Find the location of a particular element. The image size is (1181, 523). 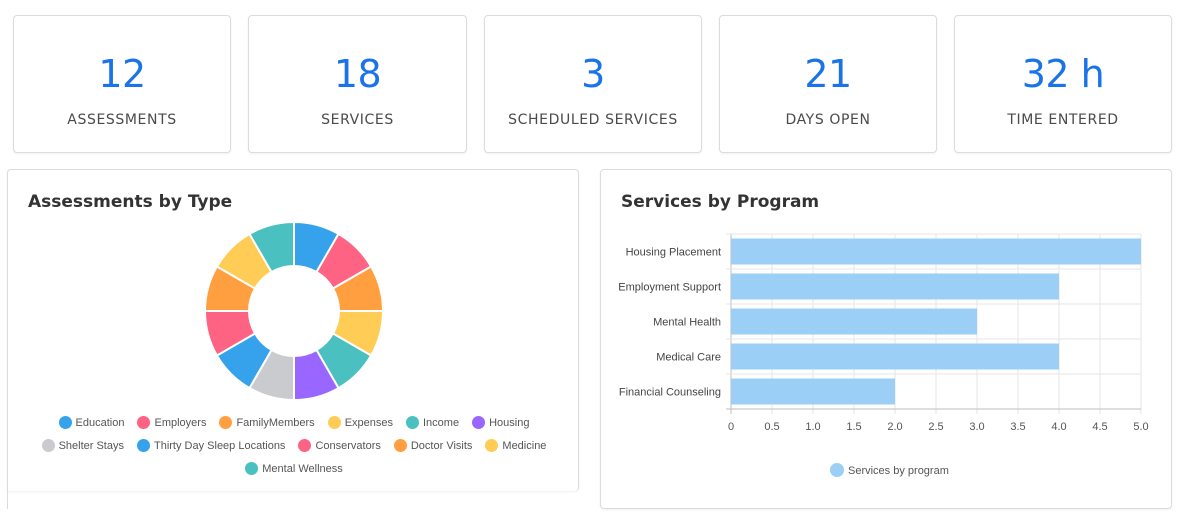

legend-label: Doctor Visits is located at coordinates (441, 445).